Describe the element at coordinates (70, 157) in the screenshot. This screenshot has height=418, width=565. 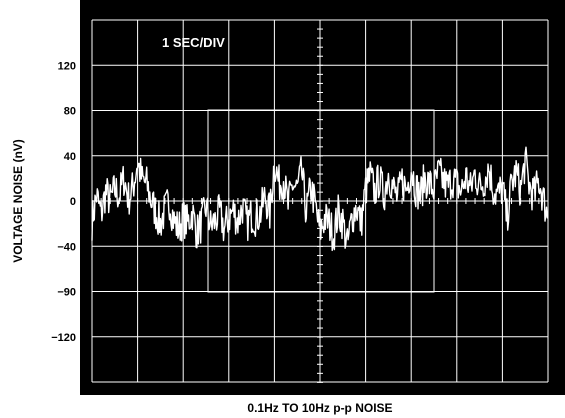
I see `y-tick-label: 40` at that location.